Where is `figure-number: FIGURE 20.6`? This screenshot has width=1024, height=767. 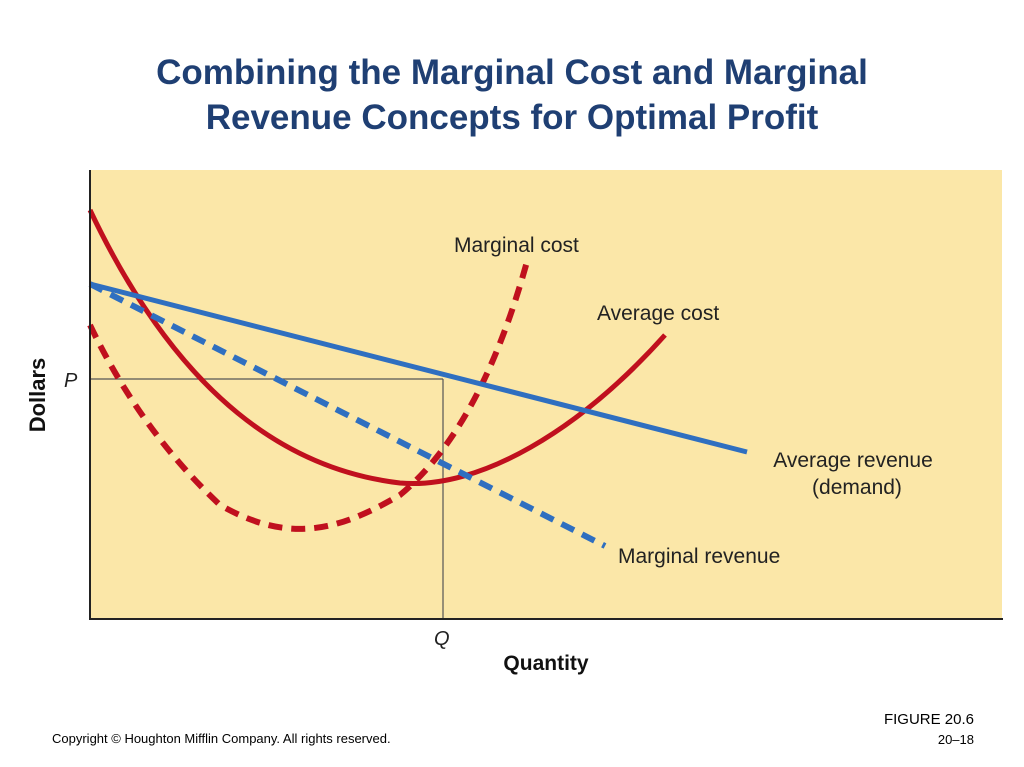 figure-number: FIGURE 20.6 is located at coordinates (928, 719).